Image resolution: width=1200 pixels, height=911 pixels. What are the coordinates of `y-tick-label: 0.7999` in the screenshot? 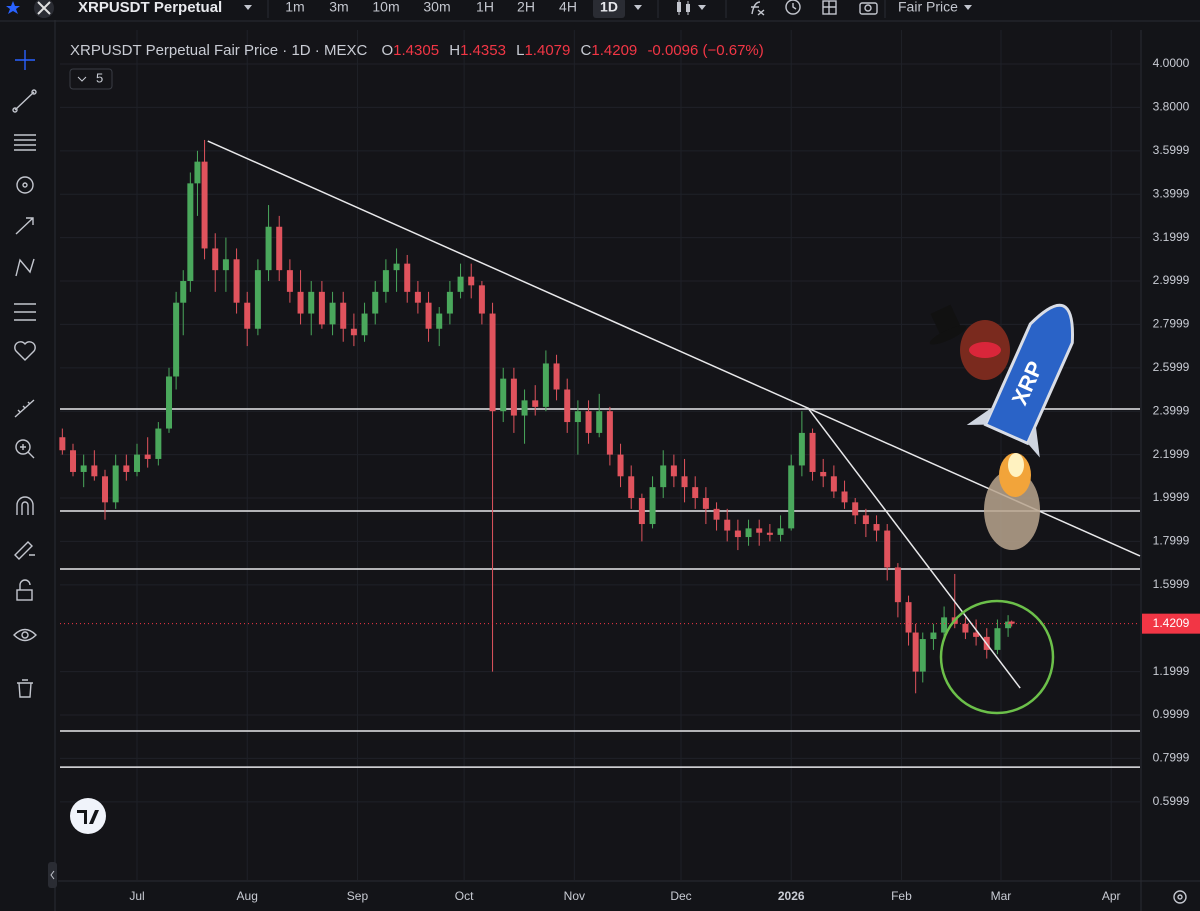 It's located at (1171, 758).